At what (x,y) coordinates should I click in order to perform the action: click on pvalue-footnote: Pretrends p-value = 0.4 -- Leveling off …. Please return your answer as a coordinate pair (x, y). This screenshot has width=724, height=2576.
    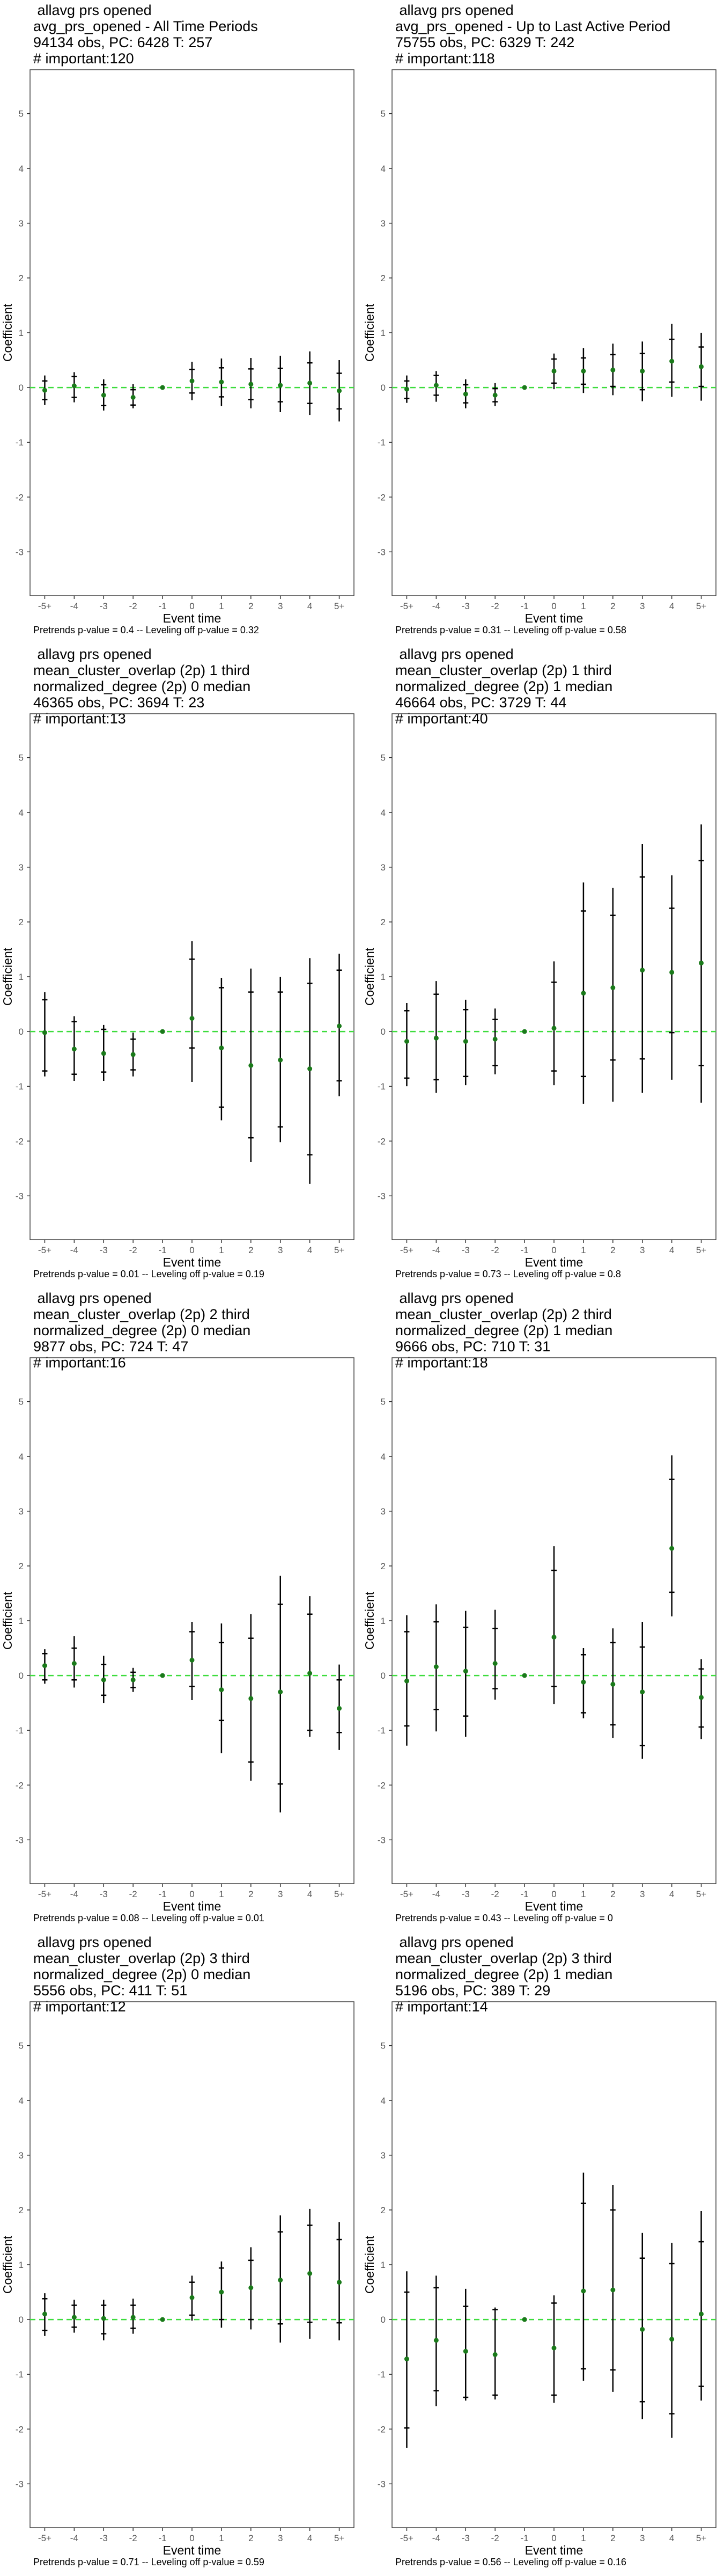
    Looking at the image, I should click on (146, 630).